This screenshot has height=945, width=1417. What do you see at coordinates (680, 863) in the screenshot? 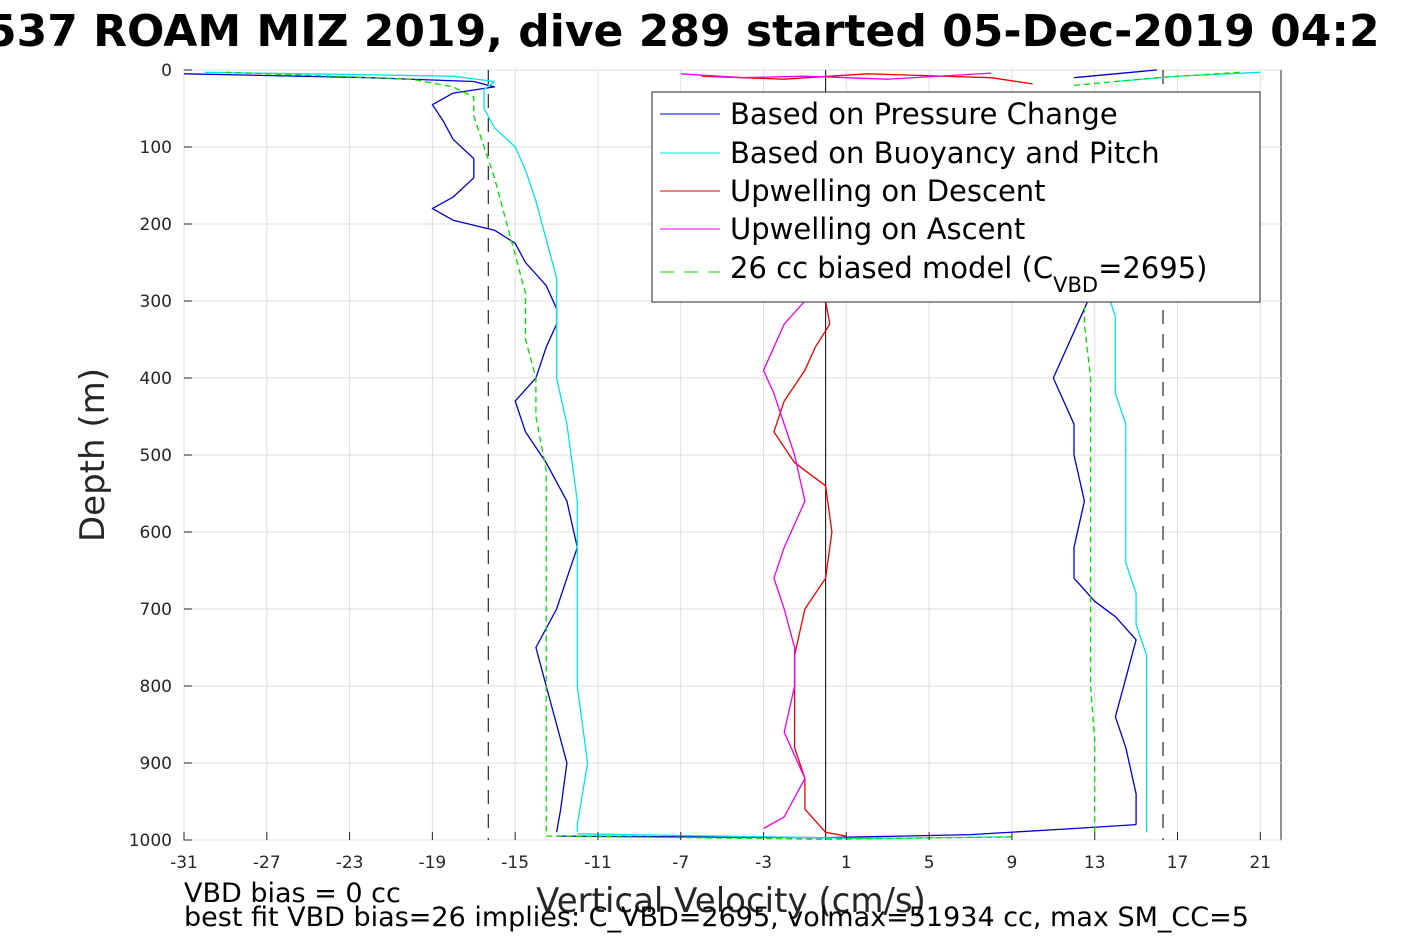
I see `x-tick-label-6: -7` at bounding box center [680, 863].